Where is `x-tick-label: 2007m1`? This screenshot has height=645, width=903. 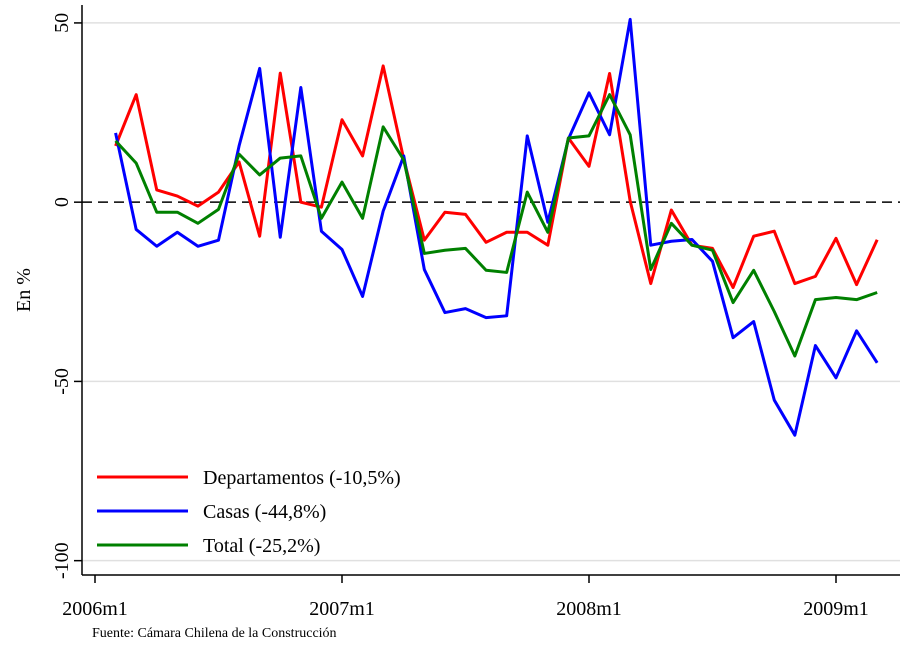
x-tick-label: 2007m1 is located at coordinates (342, 609).